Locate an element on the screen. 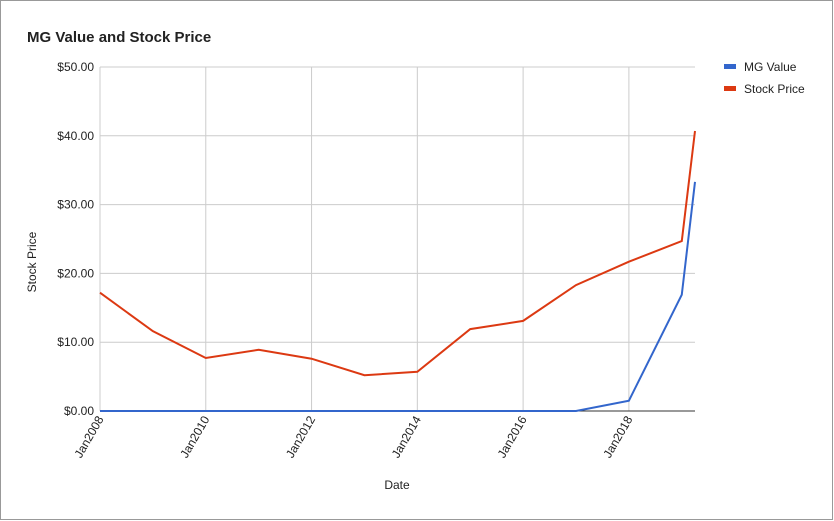 The height and width of the screenshot is (521, 834). chart-title: MG Value and Stock Price is located at coordinates (119, 37).